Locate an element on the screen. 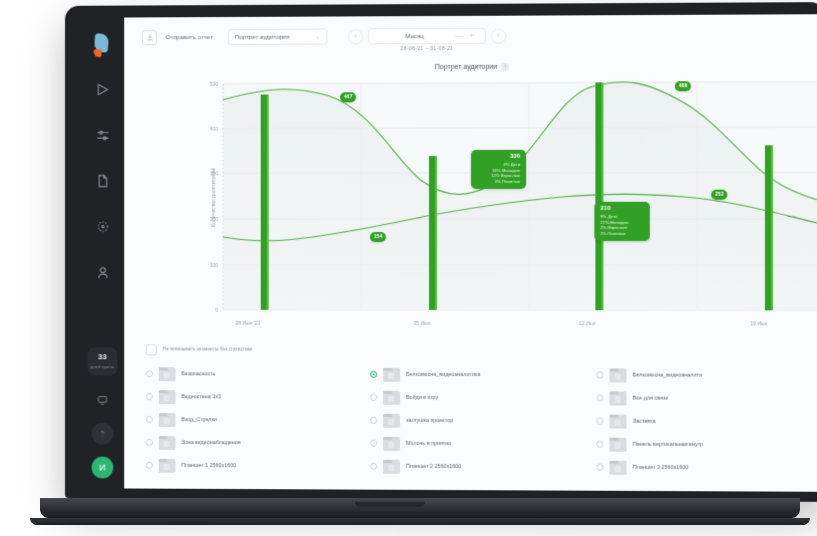  trial-badge: 33 дней пробы is located at coordinates (102, 361).